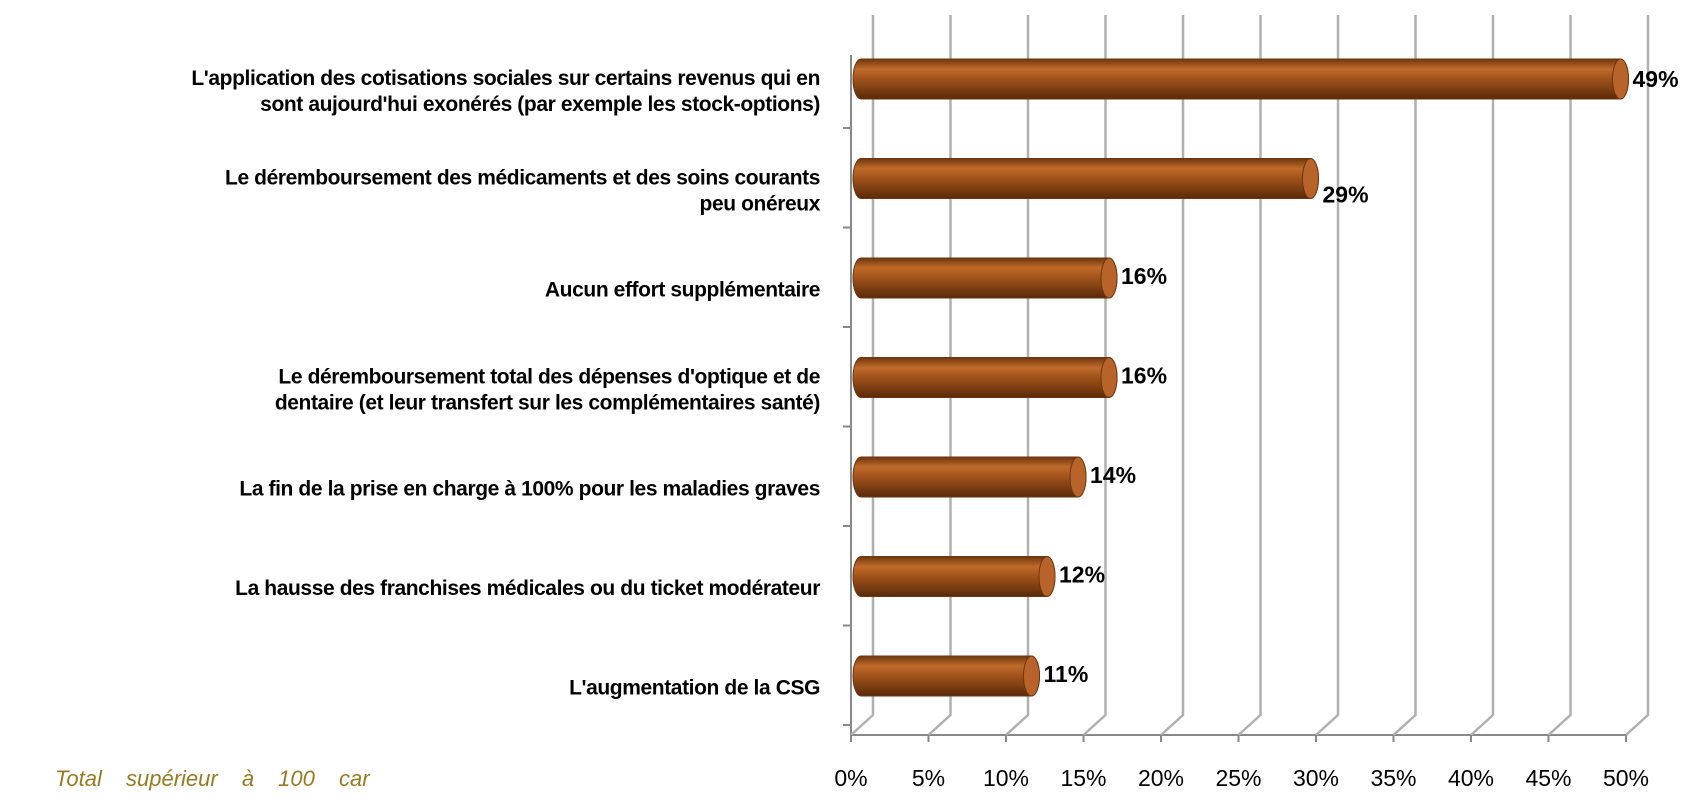  Describe the element at coordinates (1083, 778) in the screenshot. I see `x-tick-label: 15%` at that location.